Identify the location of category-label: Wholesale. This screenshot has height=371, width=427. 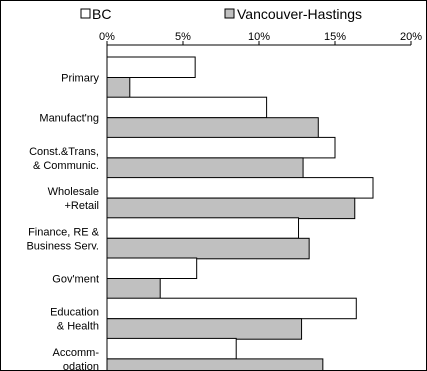
(73, 192).